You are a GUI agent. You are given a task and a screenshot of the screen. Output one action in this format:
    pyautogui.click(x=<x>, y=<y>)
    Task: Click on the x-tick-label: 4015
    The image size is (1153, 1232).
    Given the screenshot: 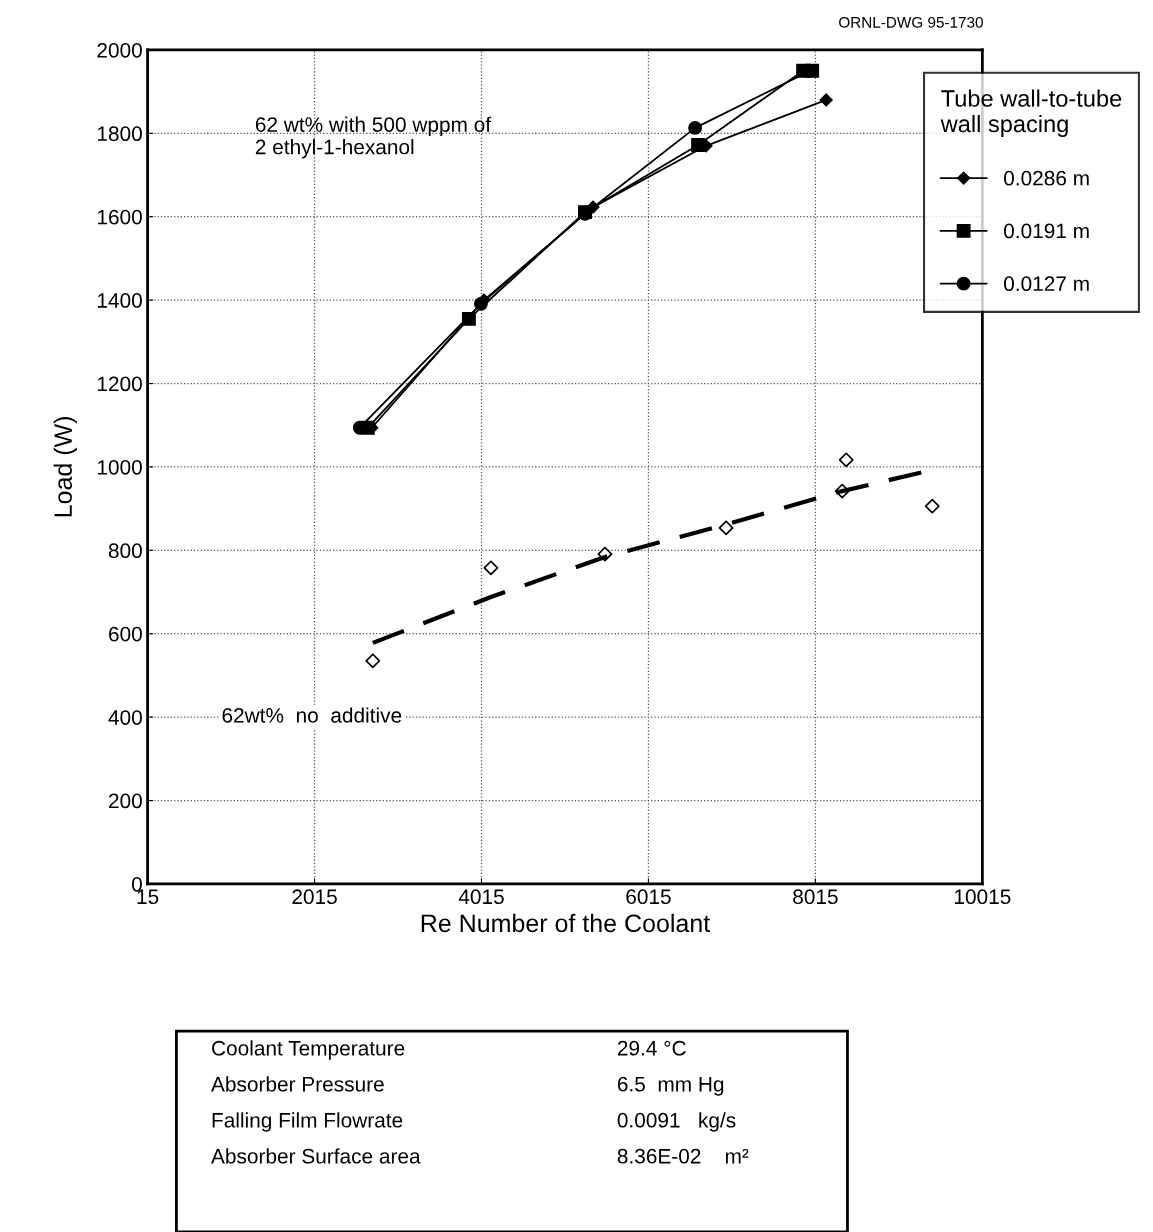 What is the action you would take?
    pyautogui.click(x=481, y=897)
    